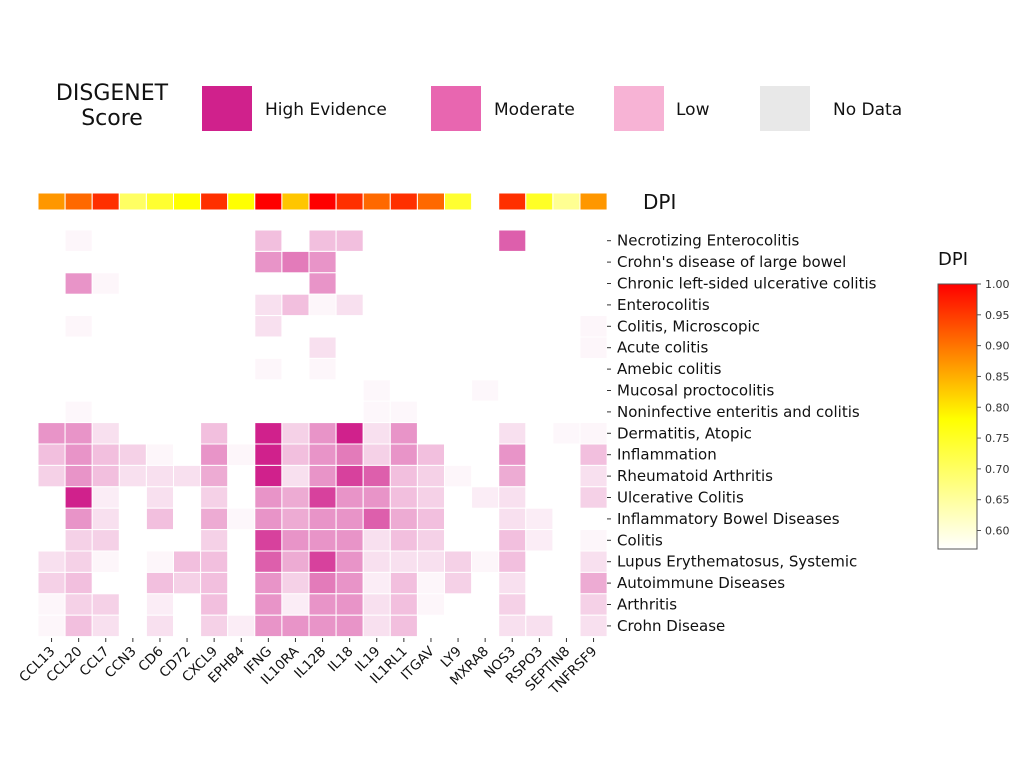 The width and height of the screenshot is (1024, 772). Describe the element at coordinates (997, 469) in the screenshot. I see `colorbar-tick-label: 0.70` at that location.